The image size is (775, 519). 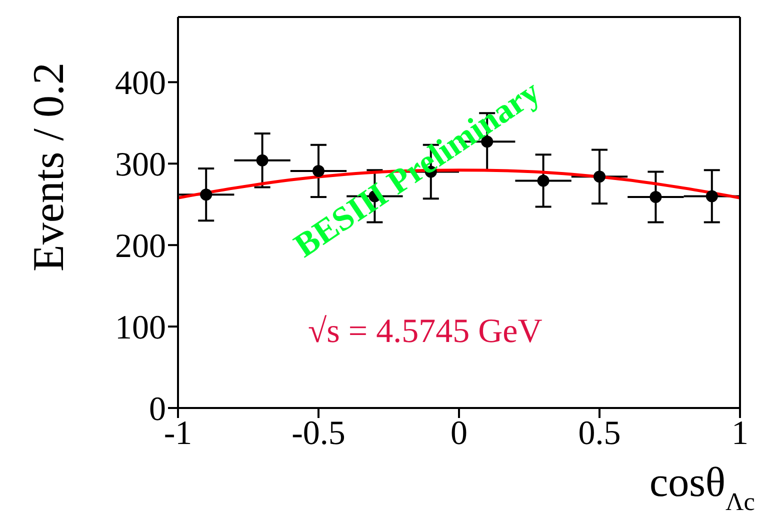 I want to click on y-tick-label: 200, so click(x=140, y=247).